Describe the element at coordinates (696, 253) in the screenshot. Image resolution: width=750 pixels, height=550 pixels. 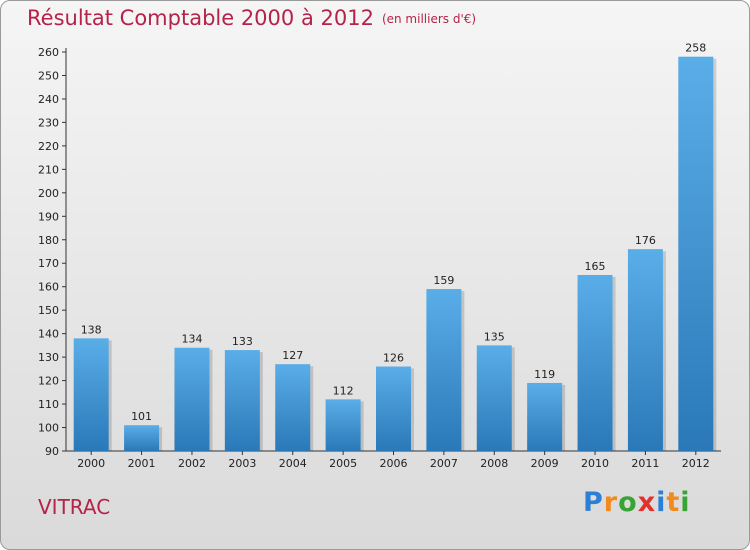
I see `bar-2012` at that location.